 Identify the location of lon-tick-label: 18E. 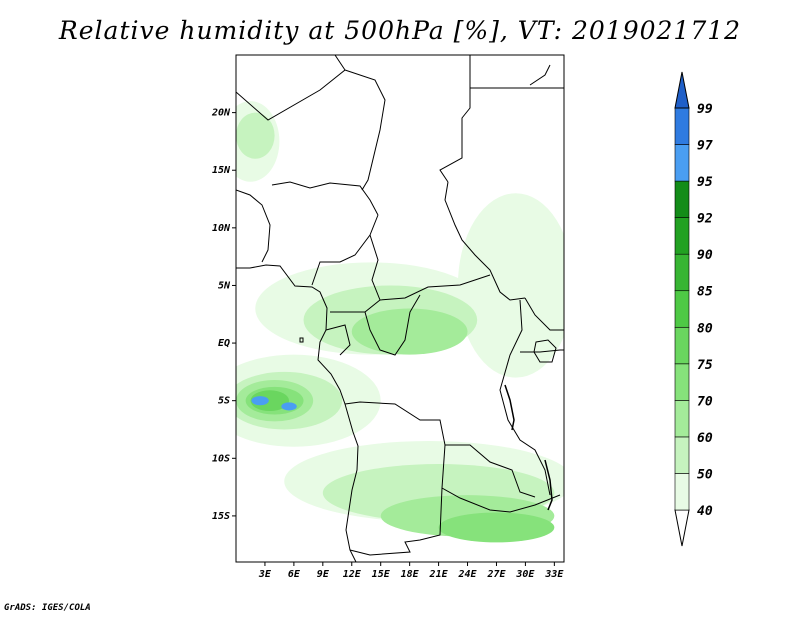
(410, 574).